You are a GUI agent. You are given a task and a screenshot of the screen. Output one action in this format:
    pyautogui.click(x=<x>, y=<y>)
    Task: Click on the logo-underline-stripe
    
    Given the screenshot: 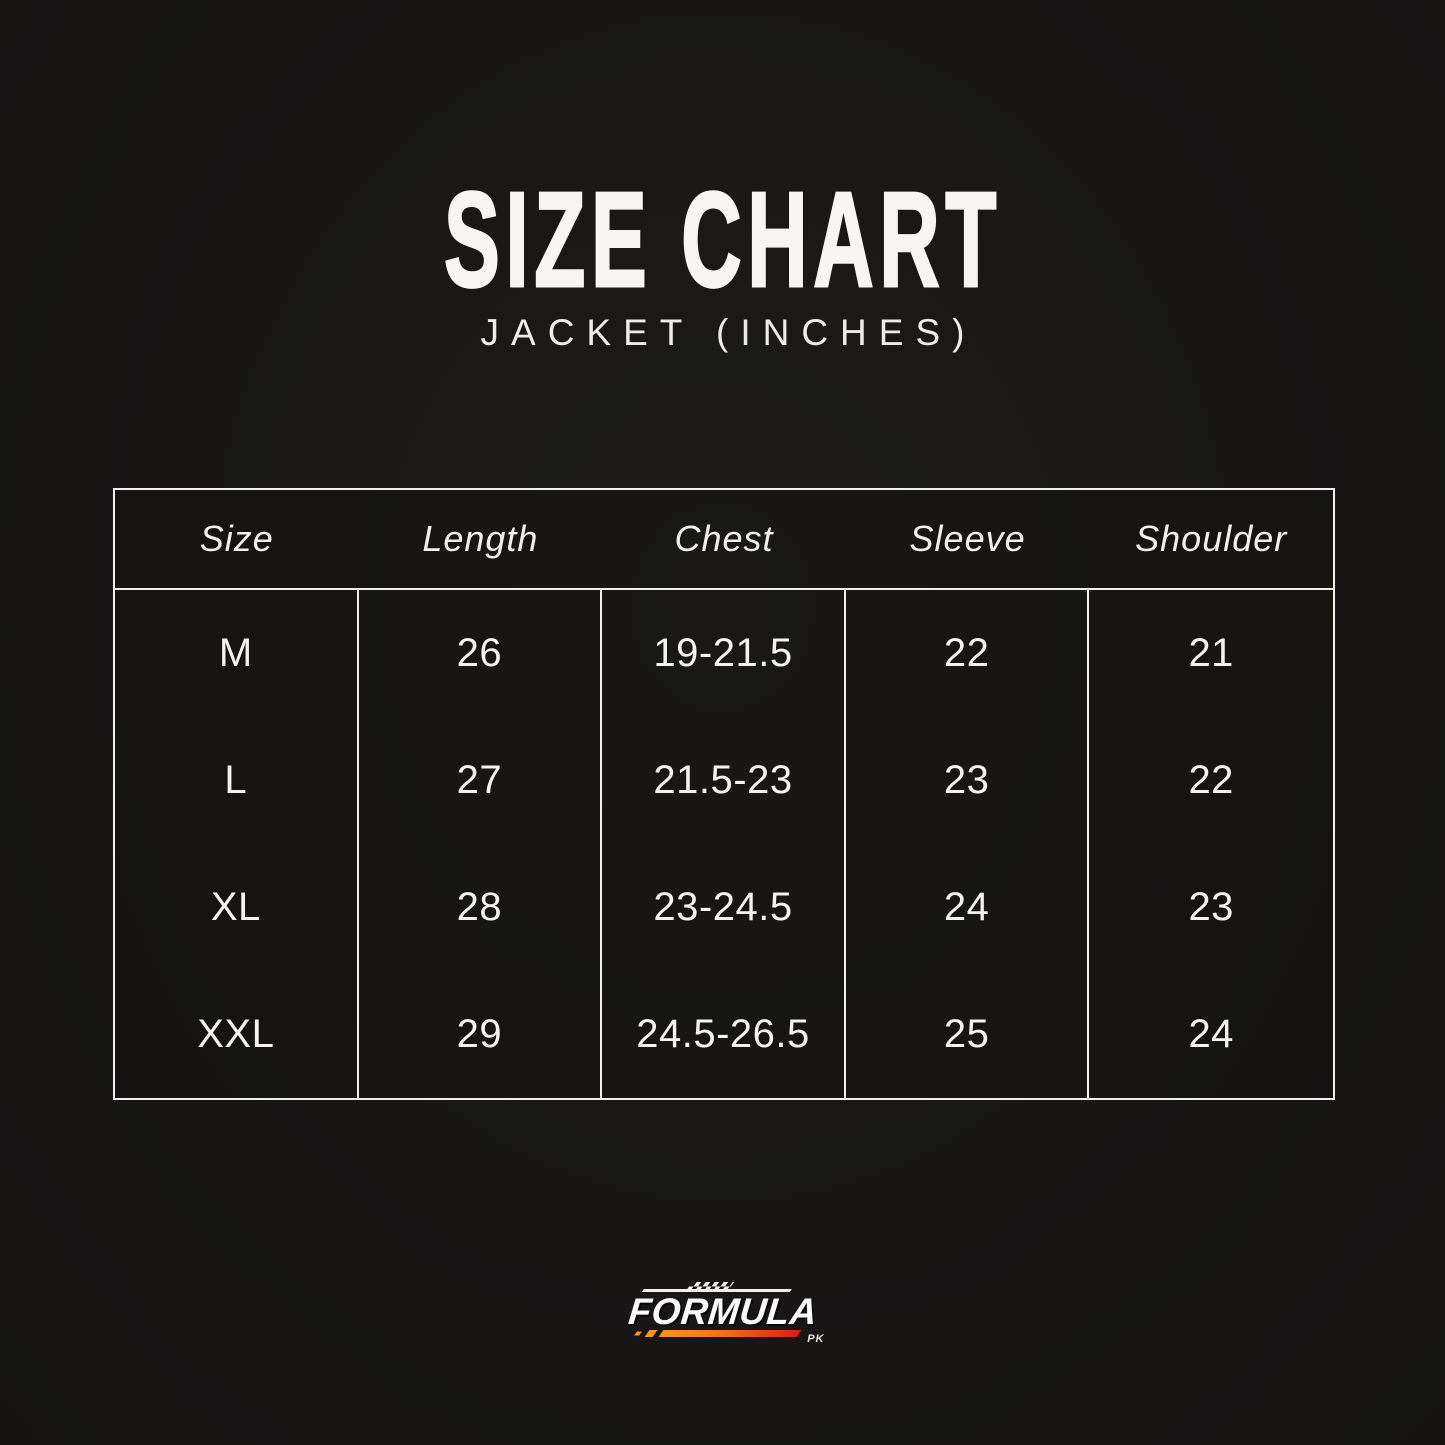 What is the action you would take?
    pyautogui.click(x=729, y=1333)
    